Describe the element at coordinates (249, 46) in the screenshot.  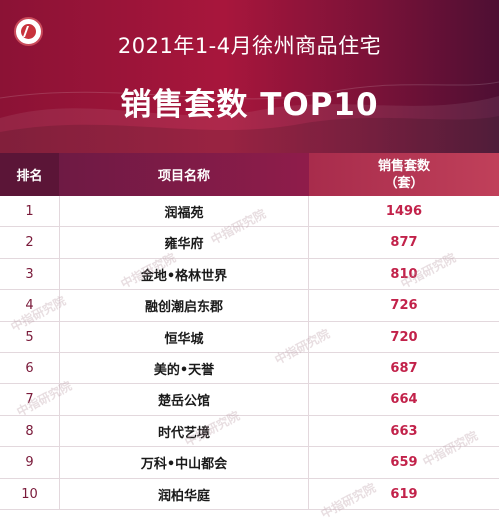
I see `report-subtitle: 2021年1-4月徐州商品住宅` at that location.